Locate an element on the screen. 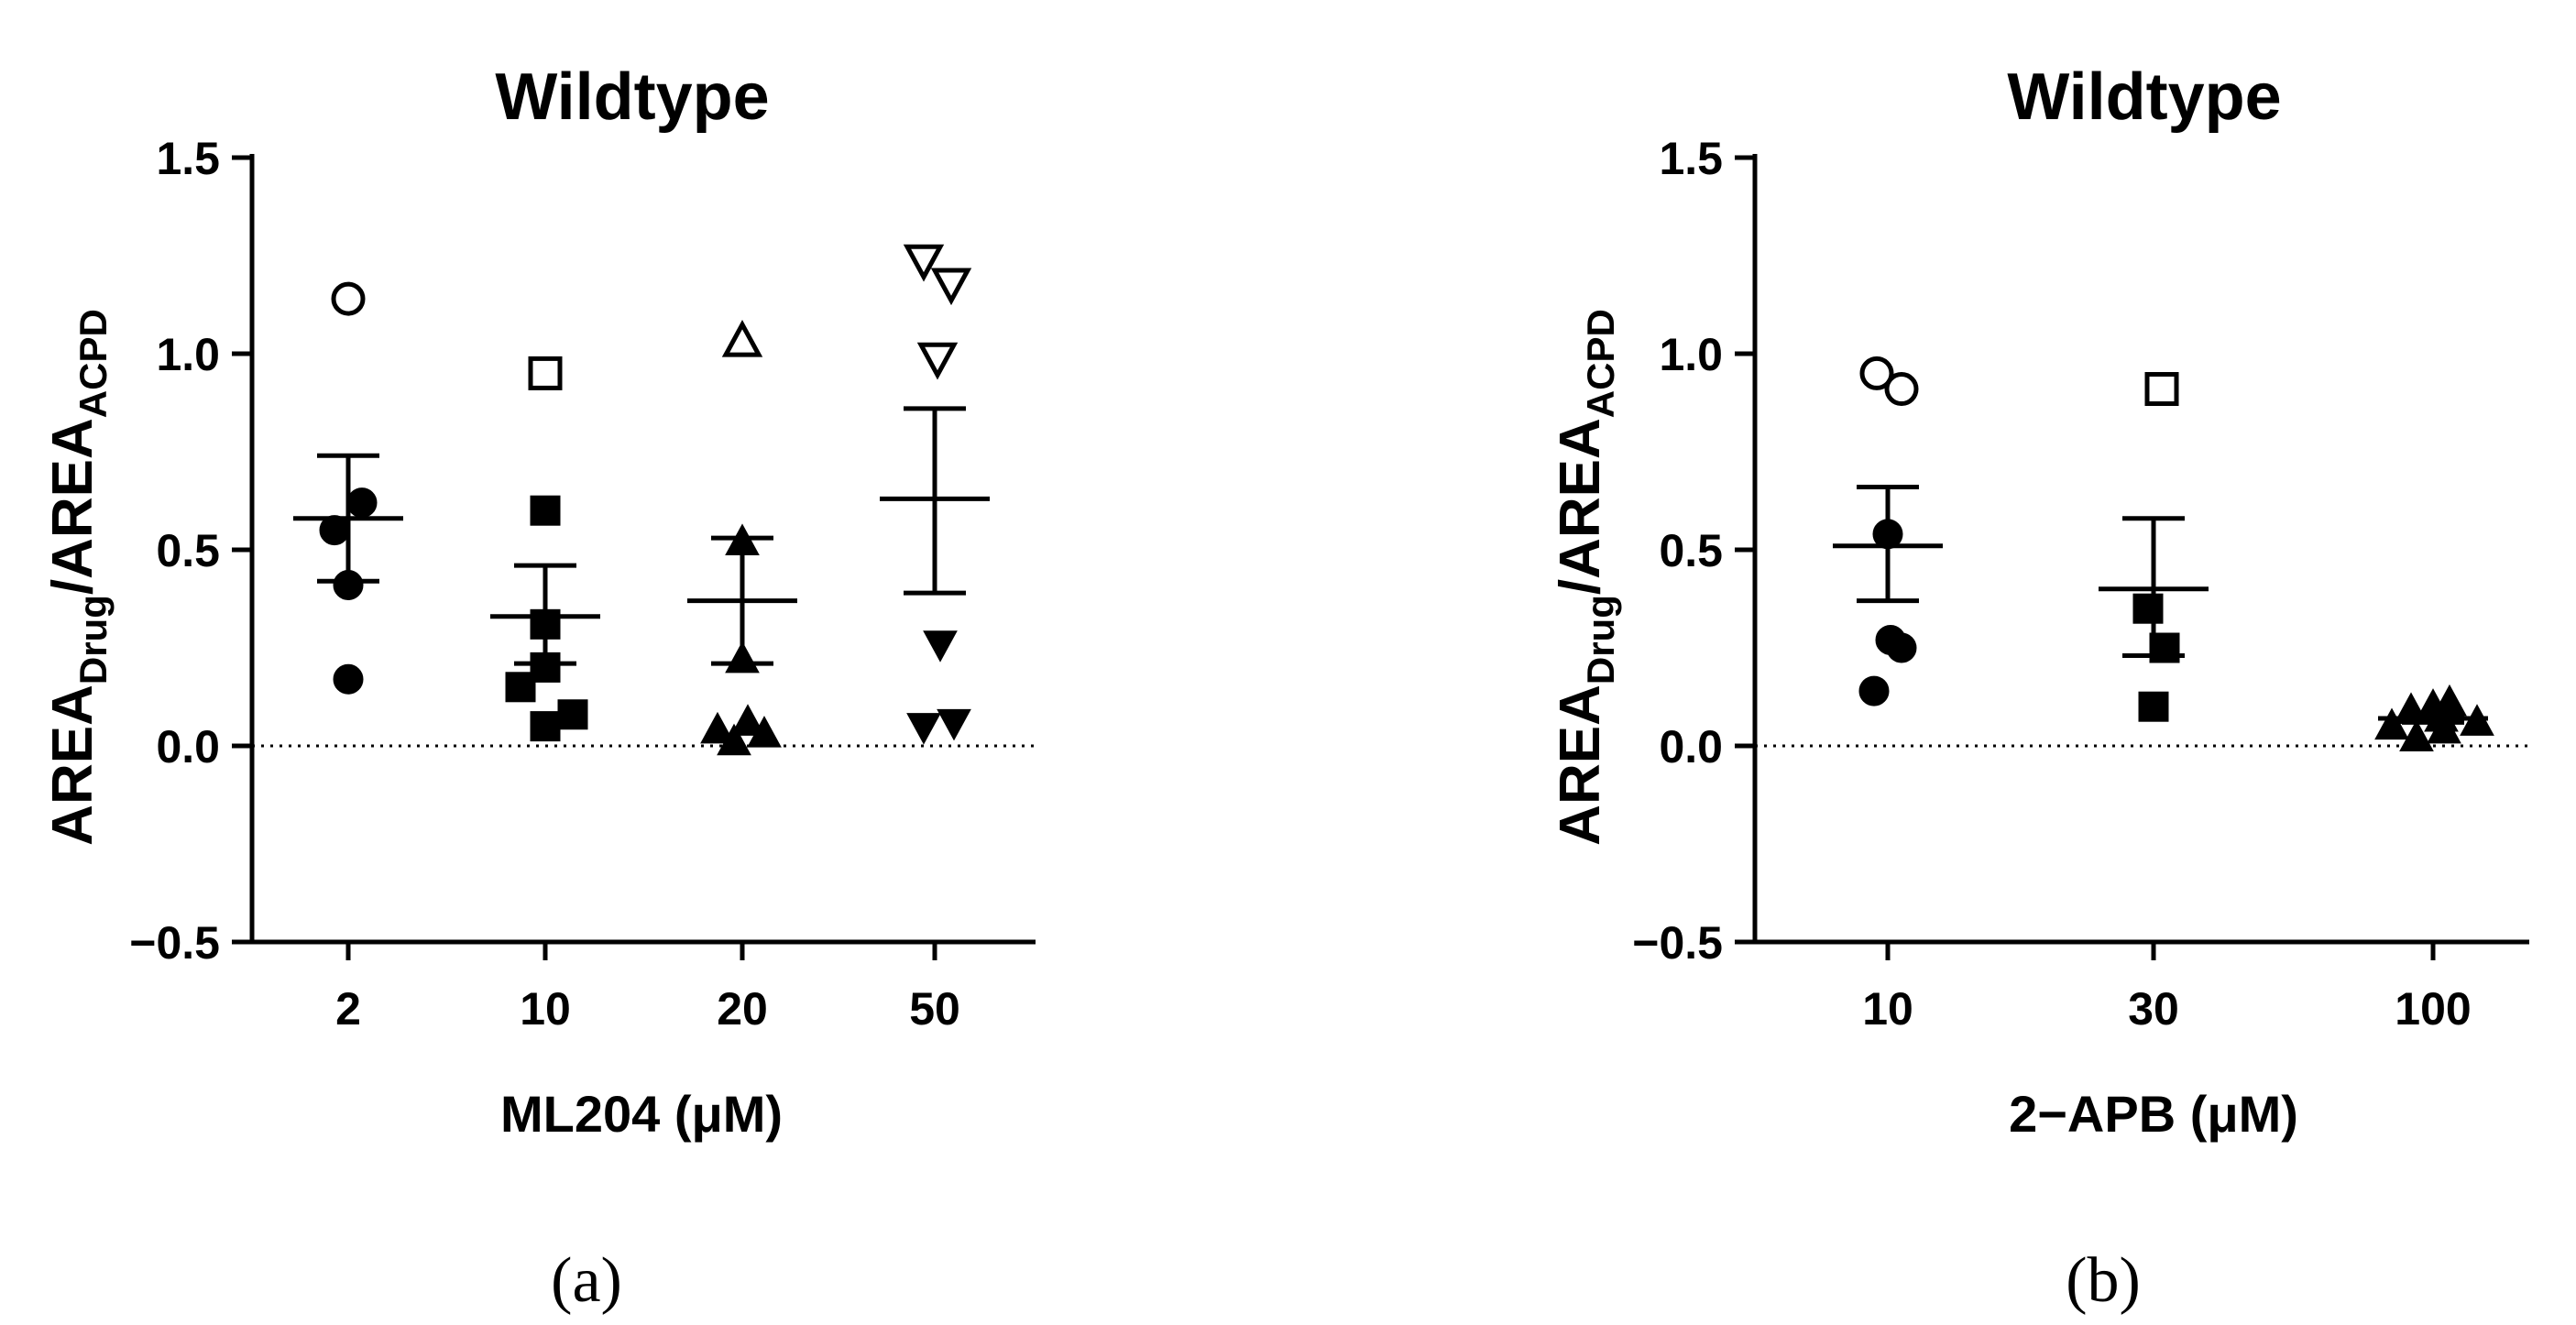 The height and width of the screenshot is (1325, 2576). x-tick-label: 30 is located at coordinates (2153, 1009).